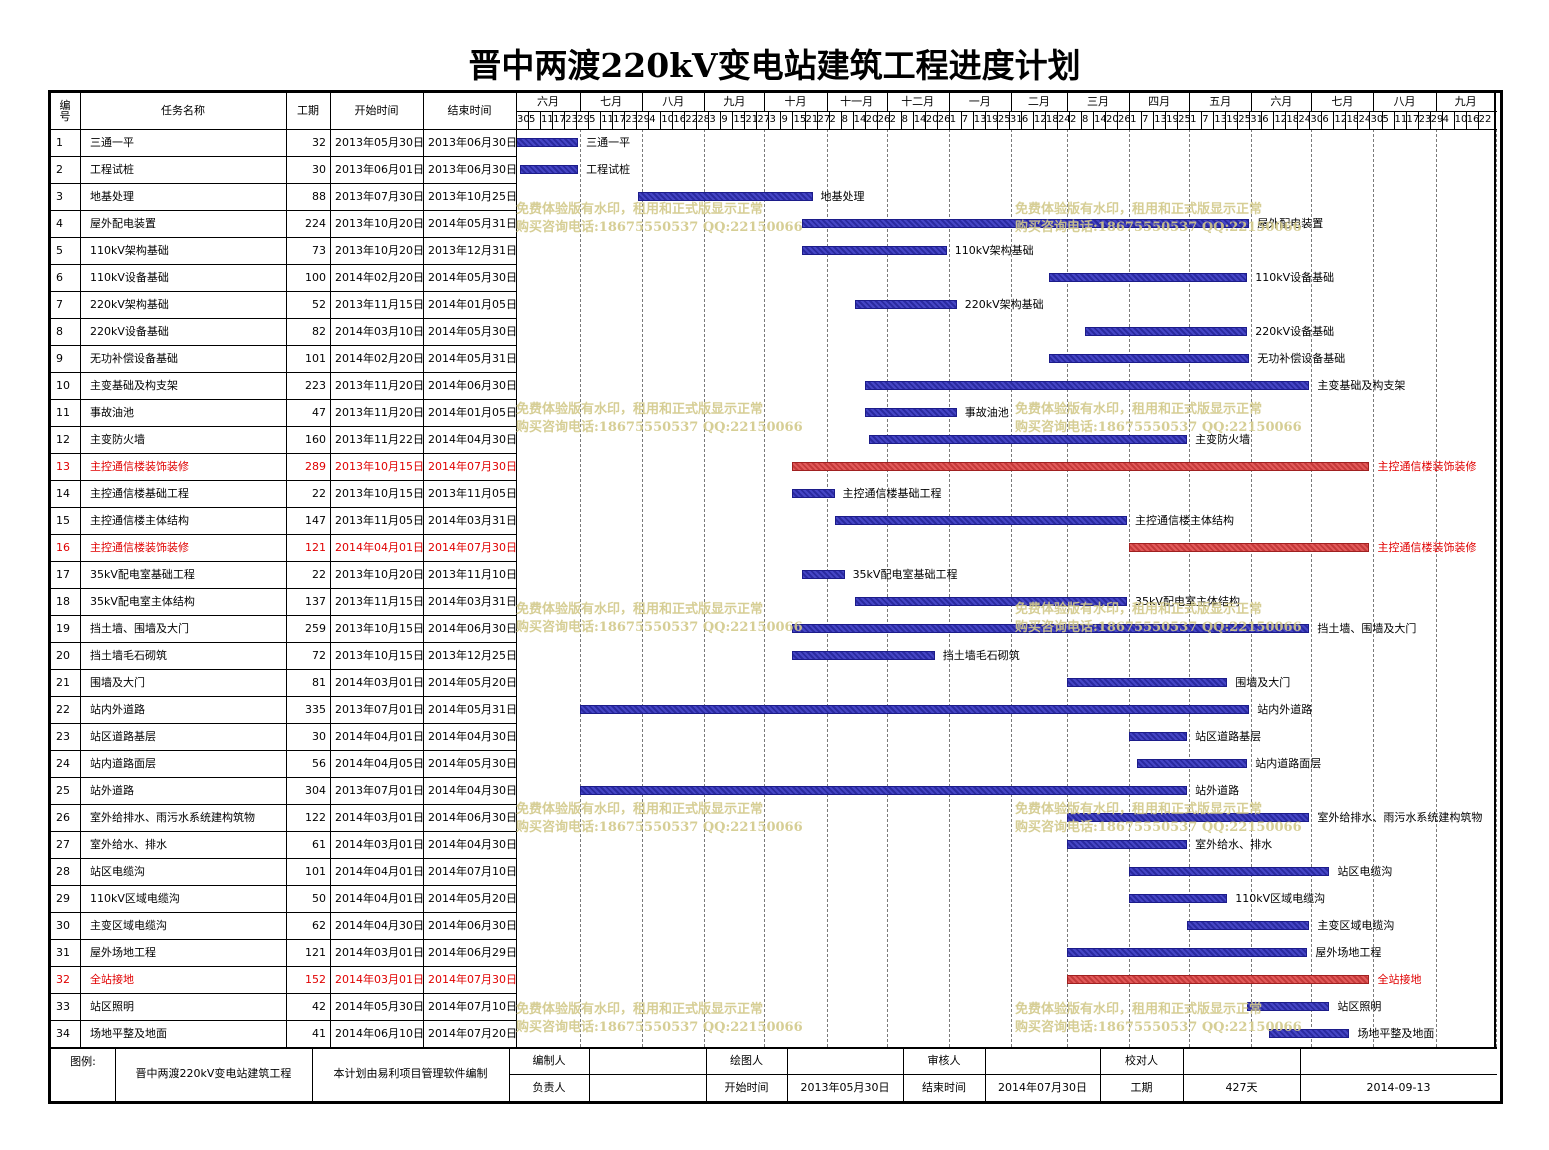 The width and height of the screenshot is (1549, 1150). I want to click on start-label: 开始时间, so click(746, 1087).